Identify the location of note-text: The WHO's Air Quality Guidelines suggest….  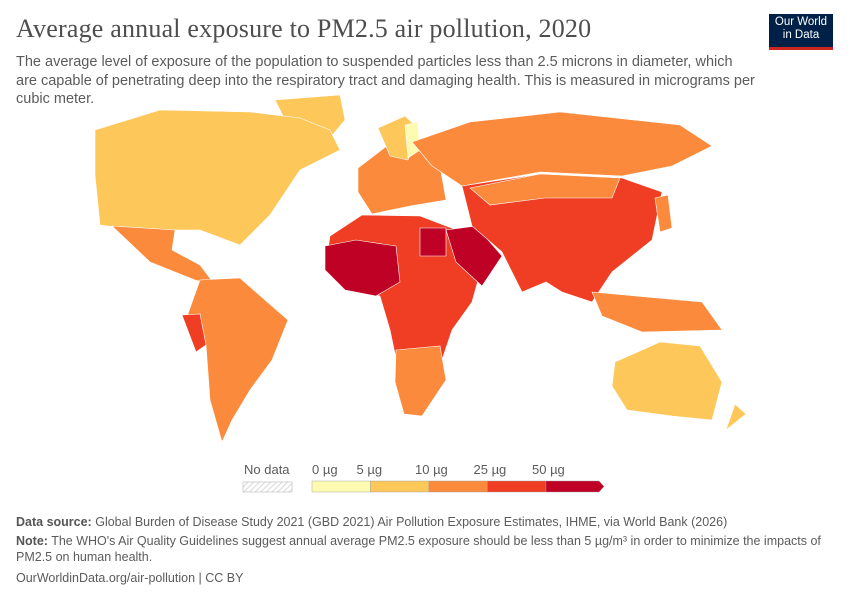
(418, 549).